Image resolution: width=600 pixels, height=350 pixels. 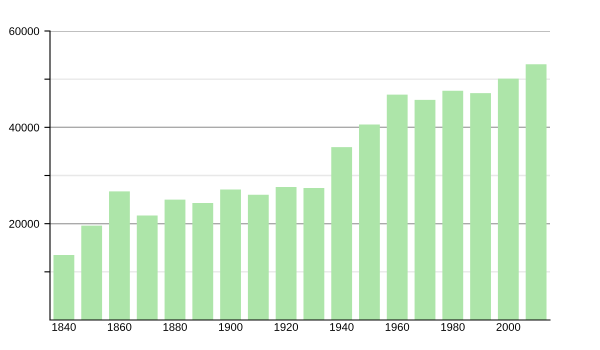 I want to click on x-tick-label: 1880, so click(x=175, y=327).